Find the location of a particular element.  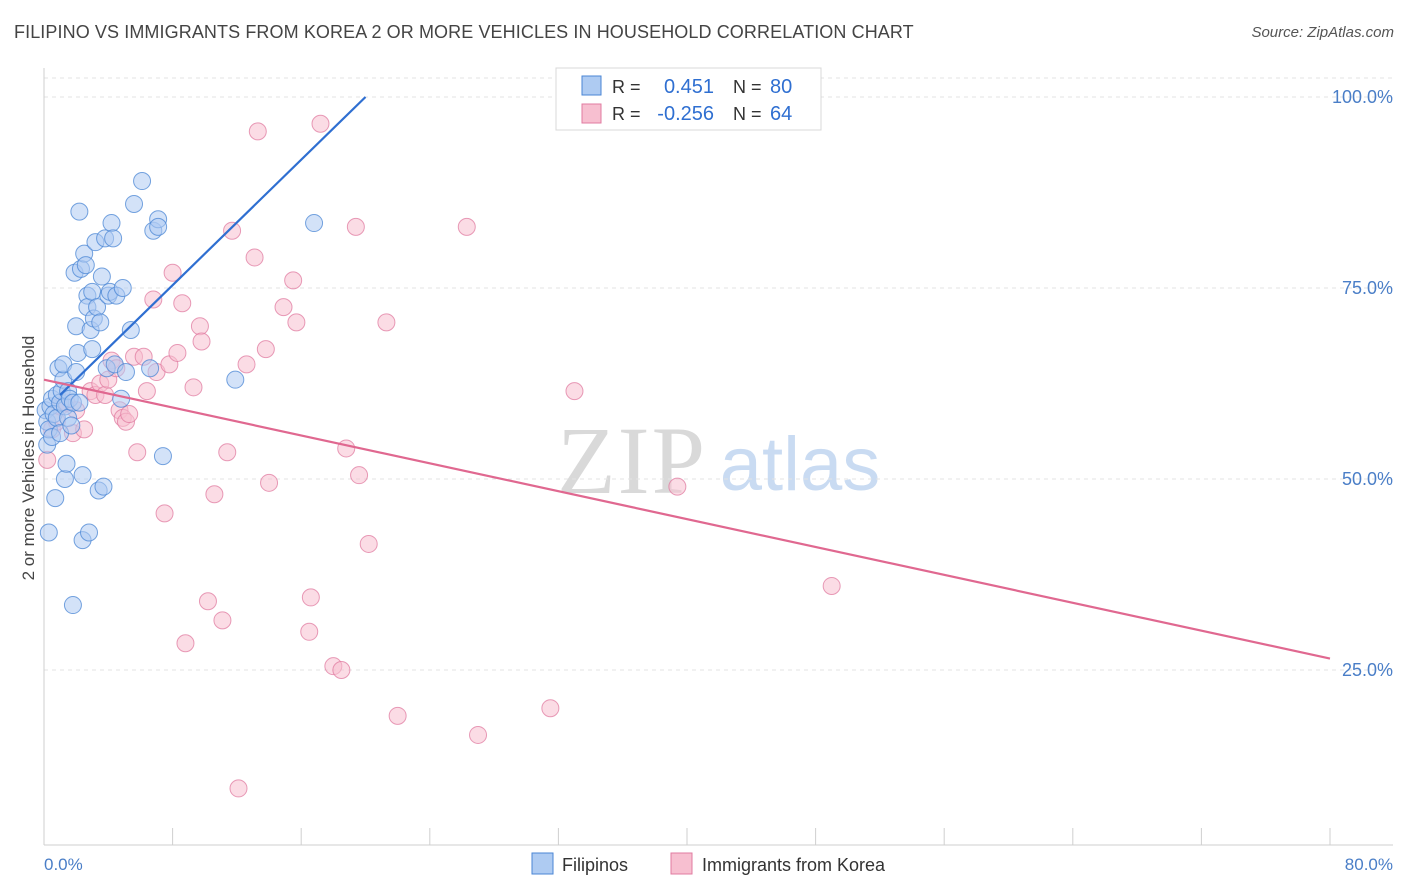

series-legend: Filipinos Immigrants from Korea is located at coordinates (708, 863).